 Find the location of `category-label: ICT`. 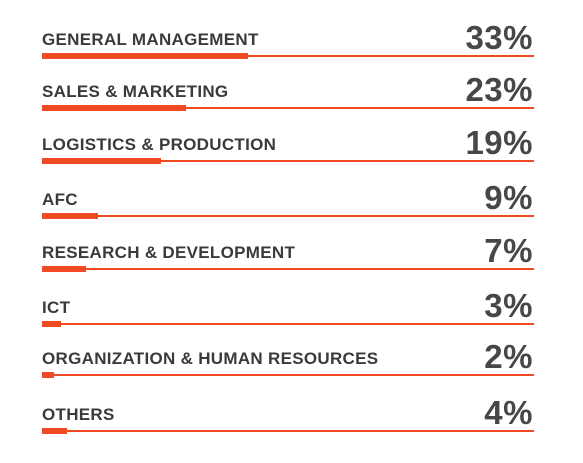

category-label: ICT is located at coordinates (56, 307).